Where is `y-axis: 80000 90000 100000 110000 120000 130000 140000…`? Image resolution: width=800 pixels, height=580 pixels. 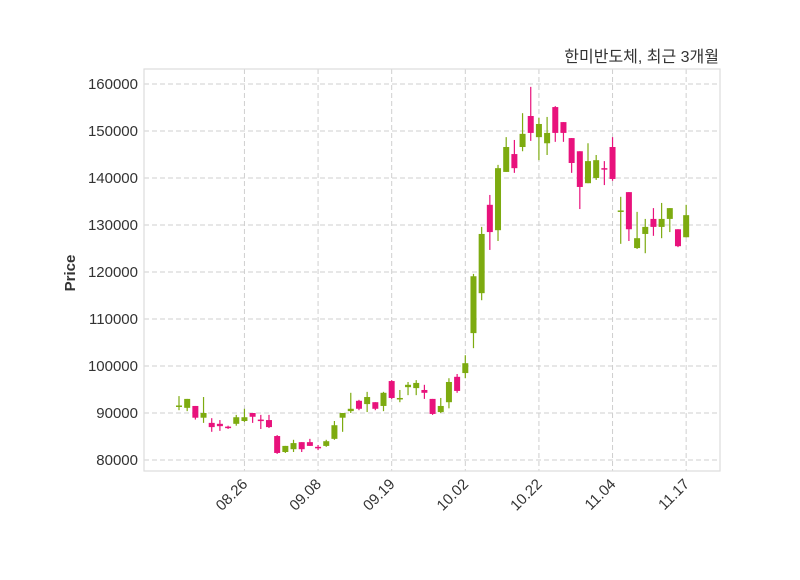
y-axis: 80000 90000 100000 110000 120000 130000 140000… is located at coordinates (113, 272).